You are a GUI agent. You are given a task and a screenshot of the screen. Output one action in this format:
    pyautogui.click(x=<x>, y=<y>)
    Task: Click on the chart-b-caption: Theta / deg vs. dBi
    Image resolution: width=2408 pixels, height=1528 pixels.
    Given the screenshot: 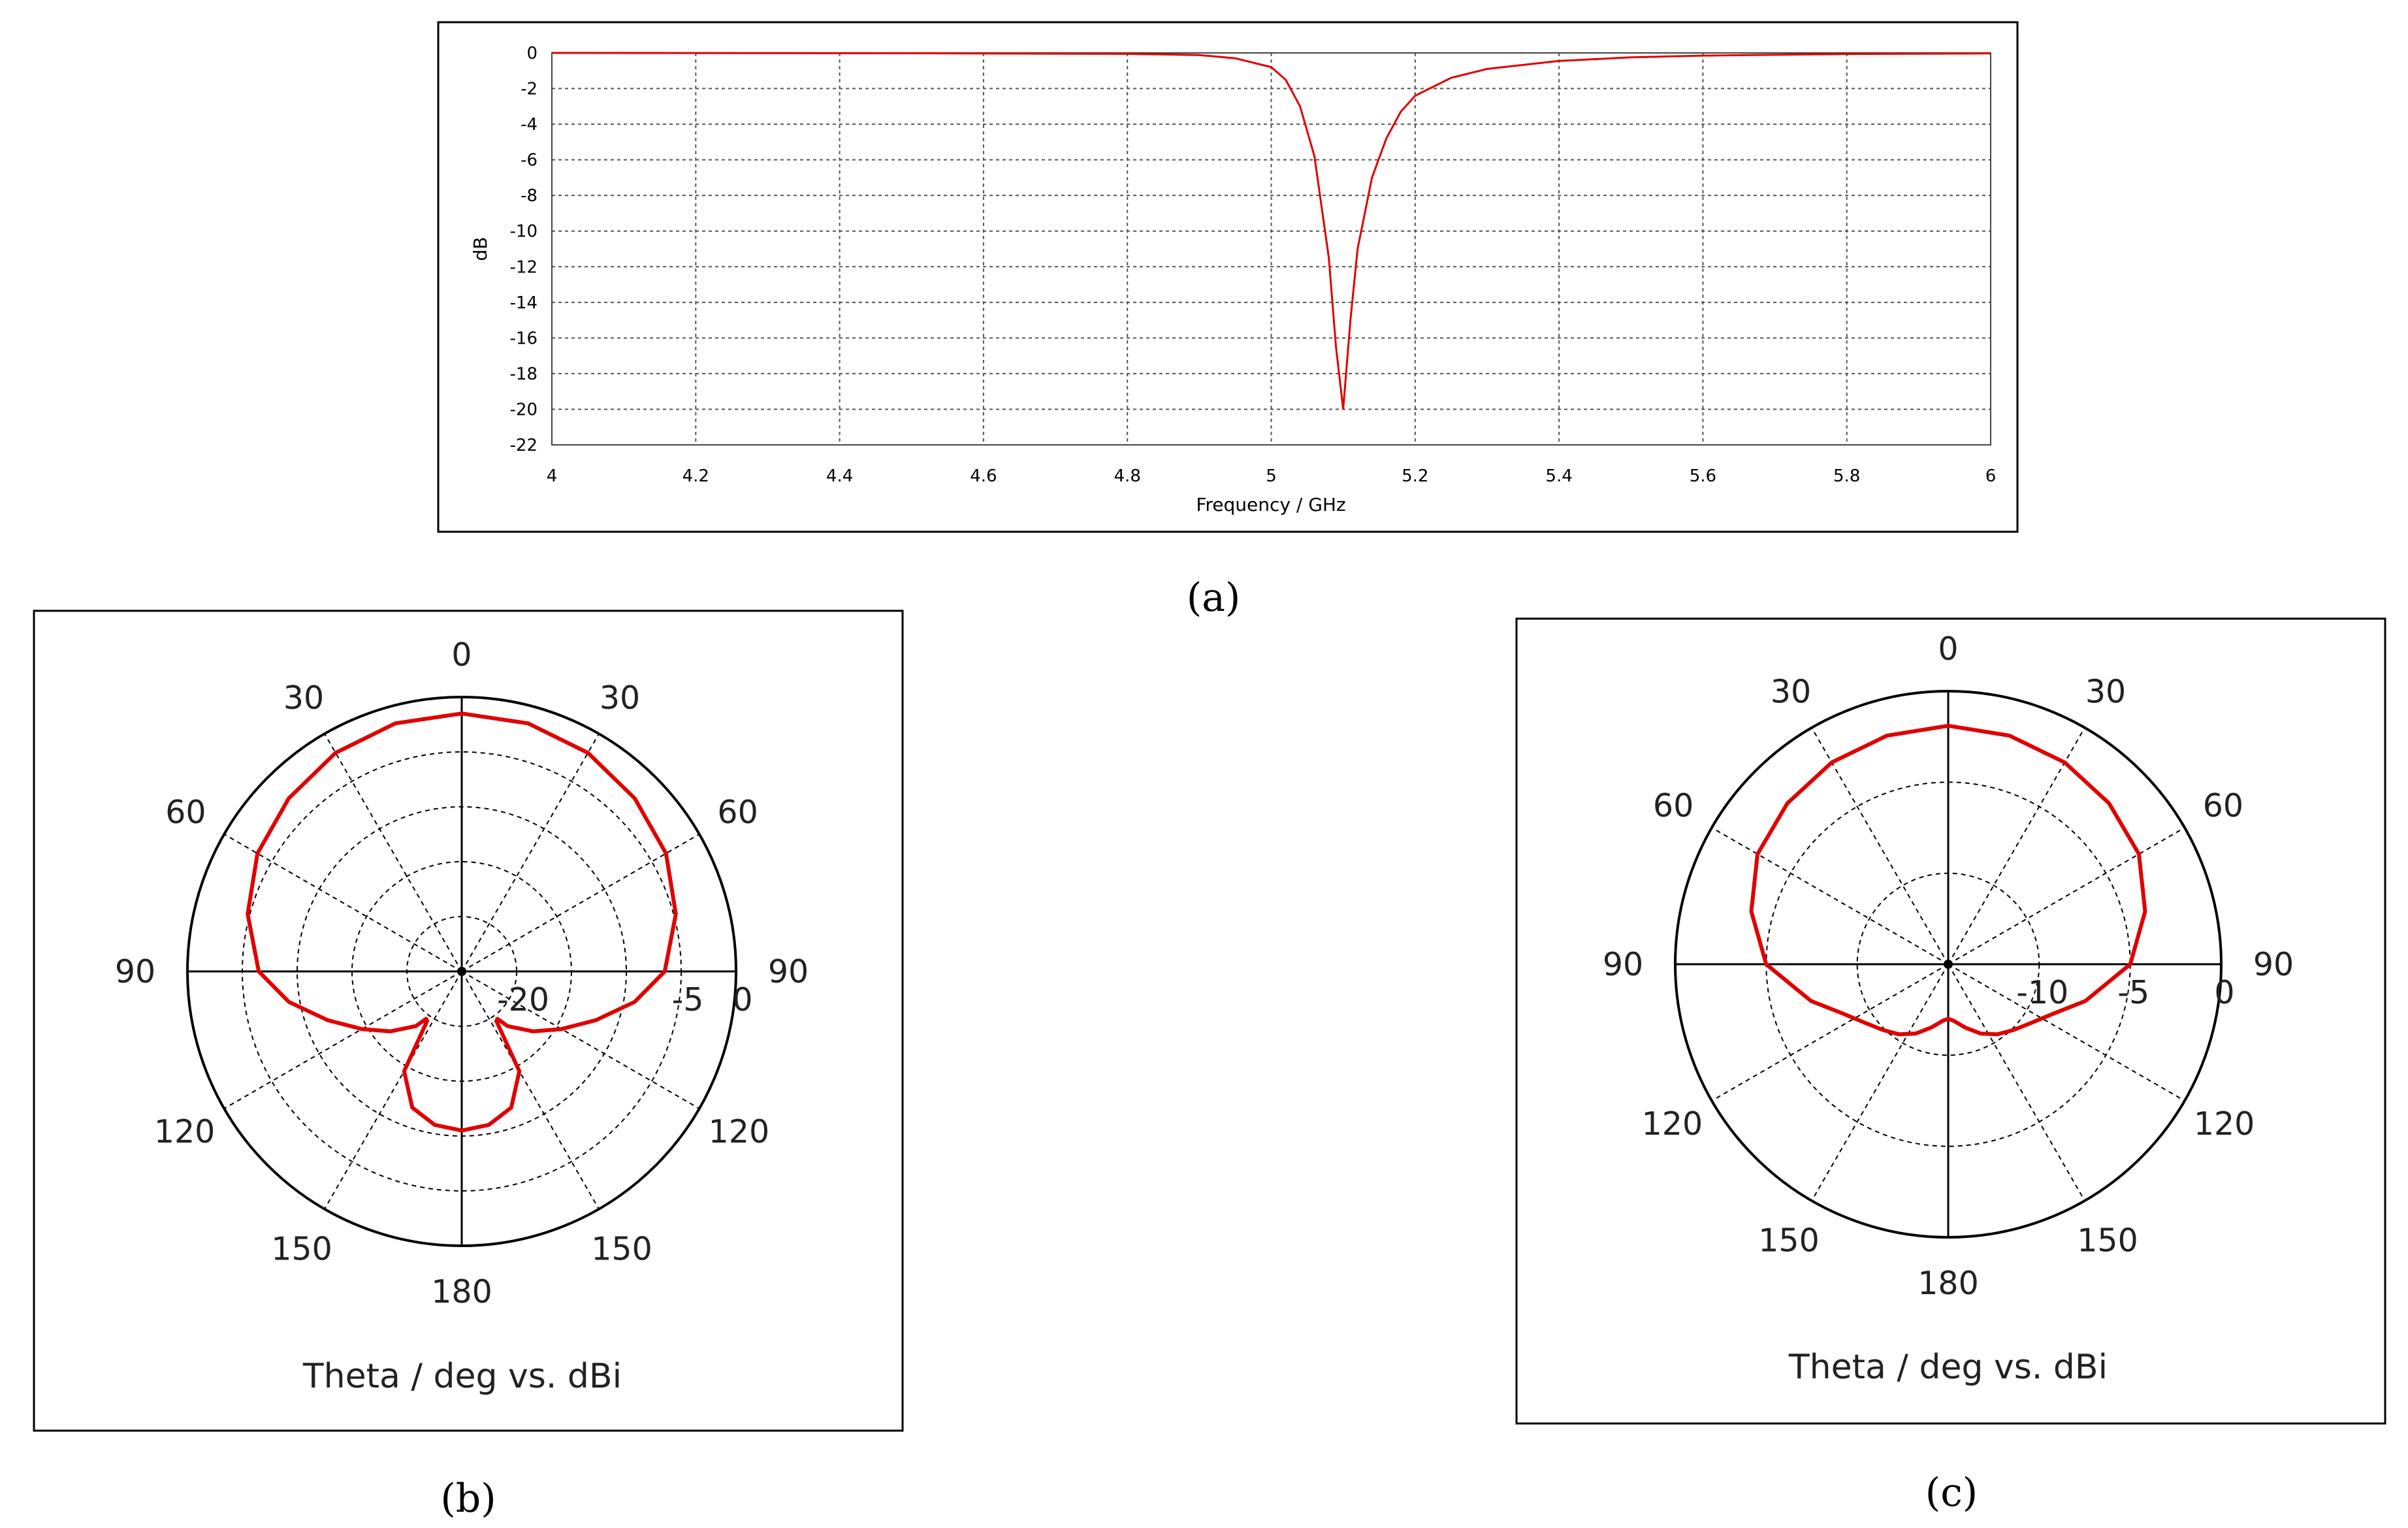 What is the action you would take?
    pyautogui.click(x=462, y=1377)
    